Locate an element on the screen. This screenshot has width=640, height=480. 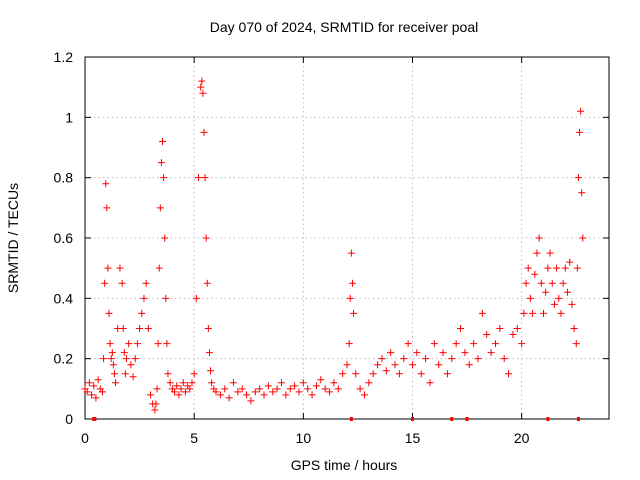
x-tick-label: 15 is located at coordinates (413, 438).